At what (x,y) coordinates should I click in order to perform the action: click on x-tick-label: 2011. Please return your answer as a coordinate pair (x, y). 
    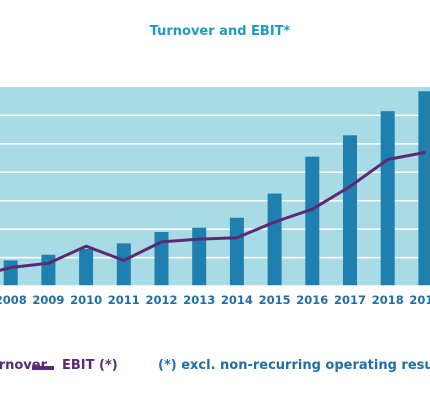
    Looking at the image, I should click on (124, 300).